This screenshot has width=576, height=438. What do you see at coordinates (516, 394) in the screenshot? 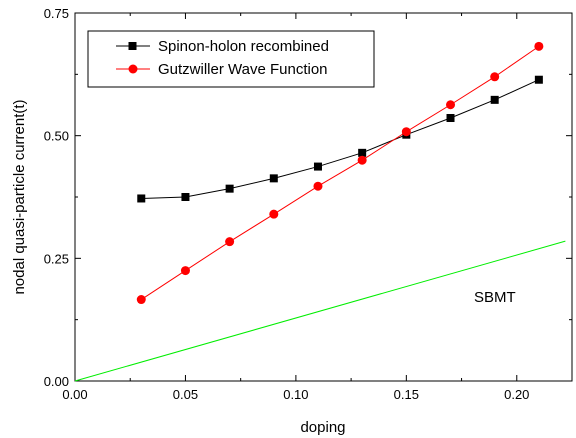
I see `x-tick-label: 0.20` at bounding box center [516, 394].